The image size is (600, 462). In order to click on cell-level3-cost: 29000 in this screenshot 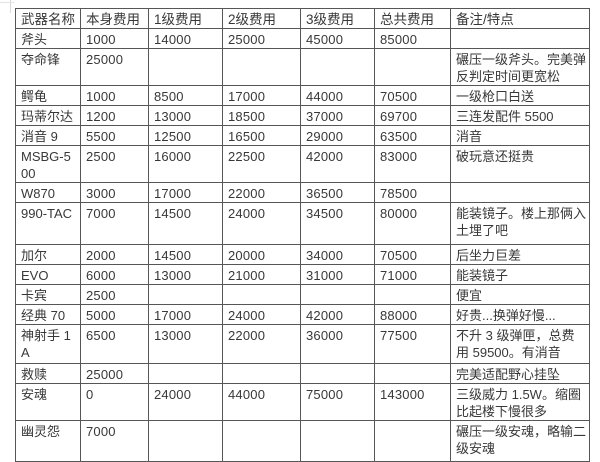, I will do `click(337, 135)`.